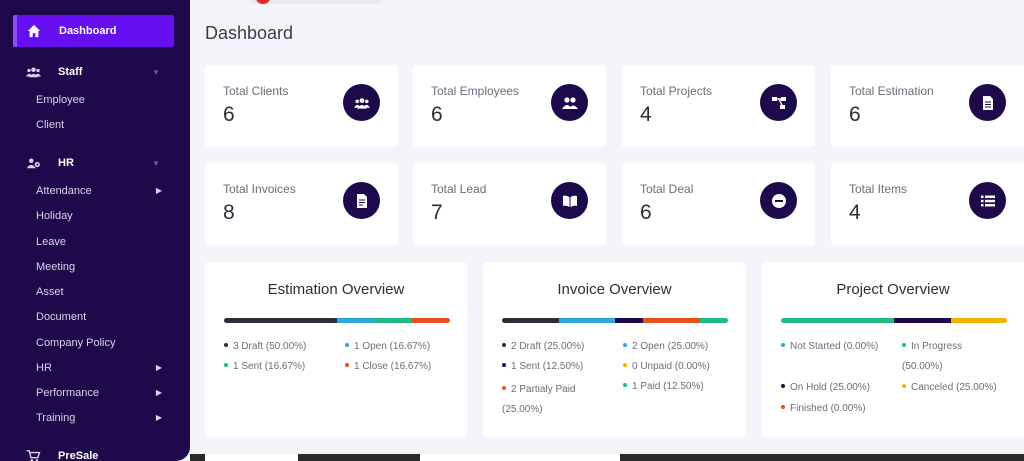 This screenshot has width=1024, height=461. Describe the element at coordinates (828, 408) in the screenshot. I see `legend-label: Finished (0.00%)` at that location.